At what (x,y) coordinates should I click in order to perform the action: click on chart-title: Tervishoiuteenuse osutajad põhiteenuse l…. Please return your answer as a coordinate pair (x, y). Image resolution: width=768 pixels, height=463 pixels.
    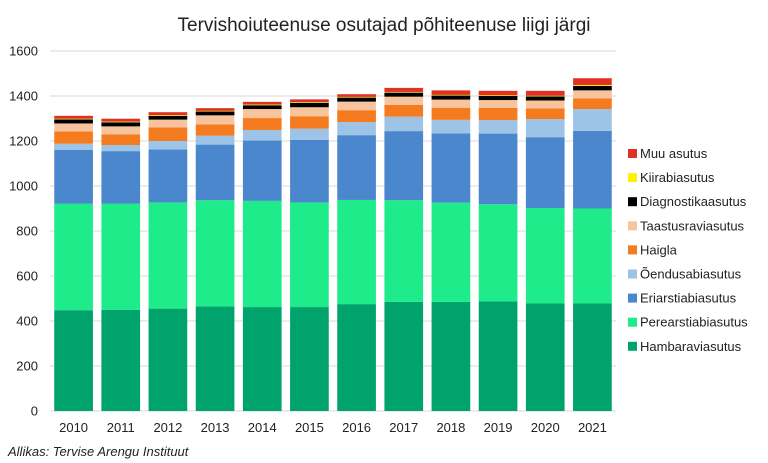
    Looking at the image, I should click on (384, 25).